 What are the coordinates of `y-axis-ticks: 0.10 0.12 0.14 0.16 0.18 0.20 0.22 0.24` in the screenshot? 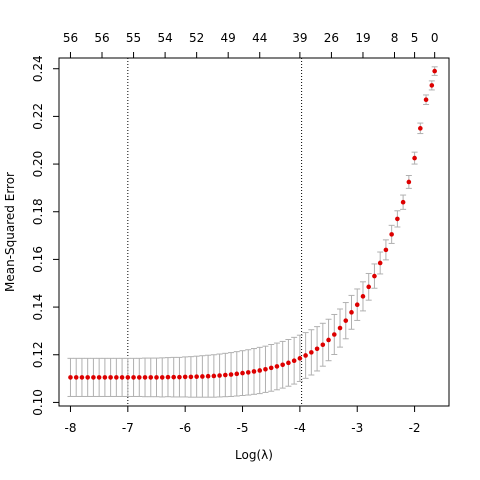 It's located at (45, 235).